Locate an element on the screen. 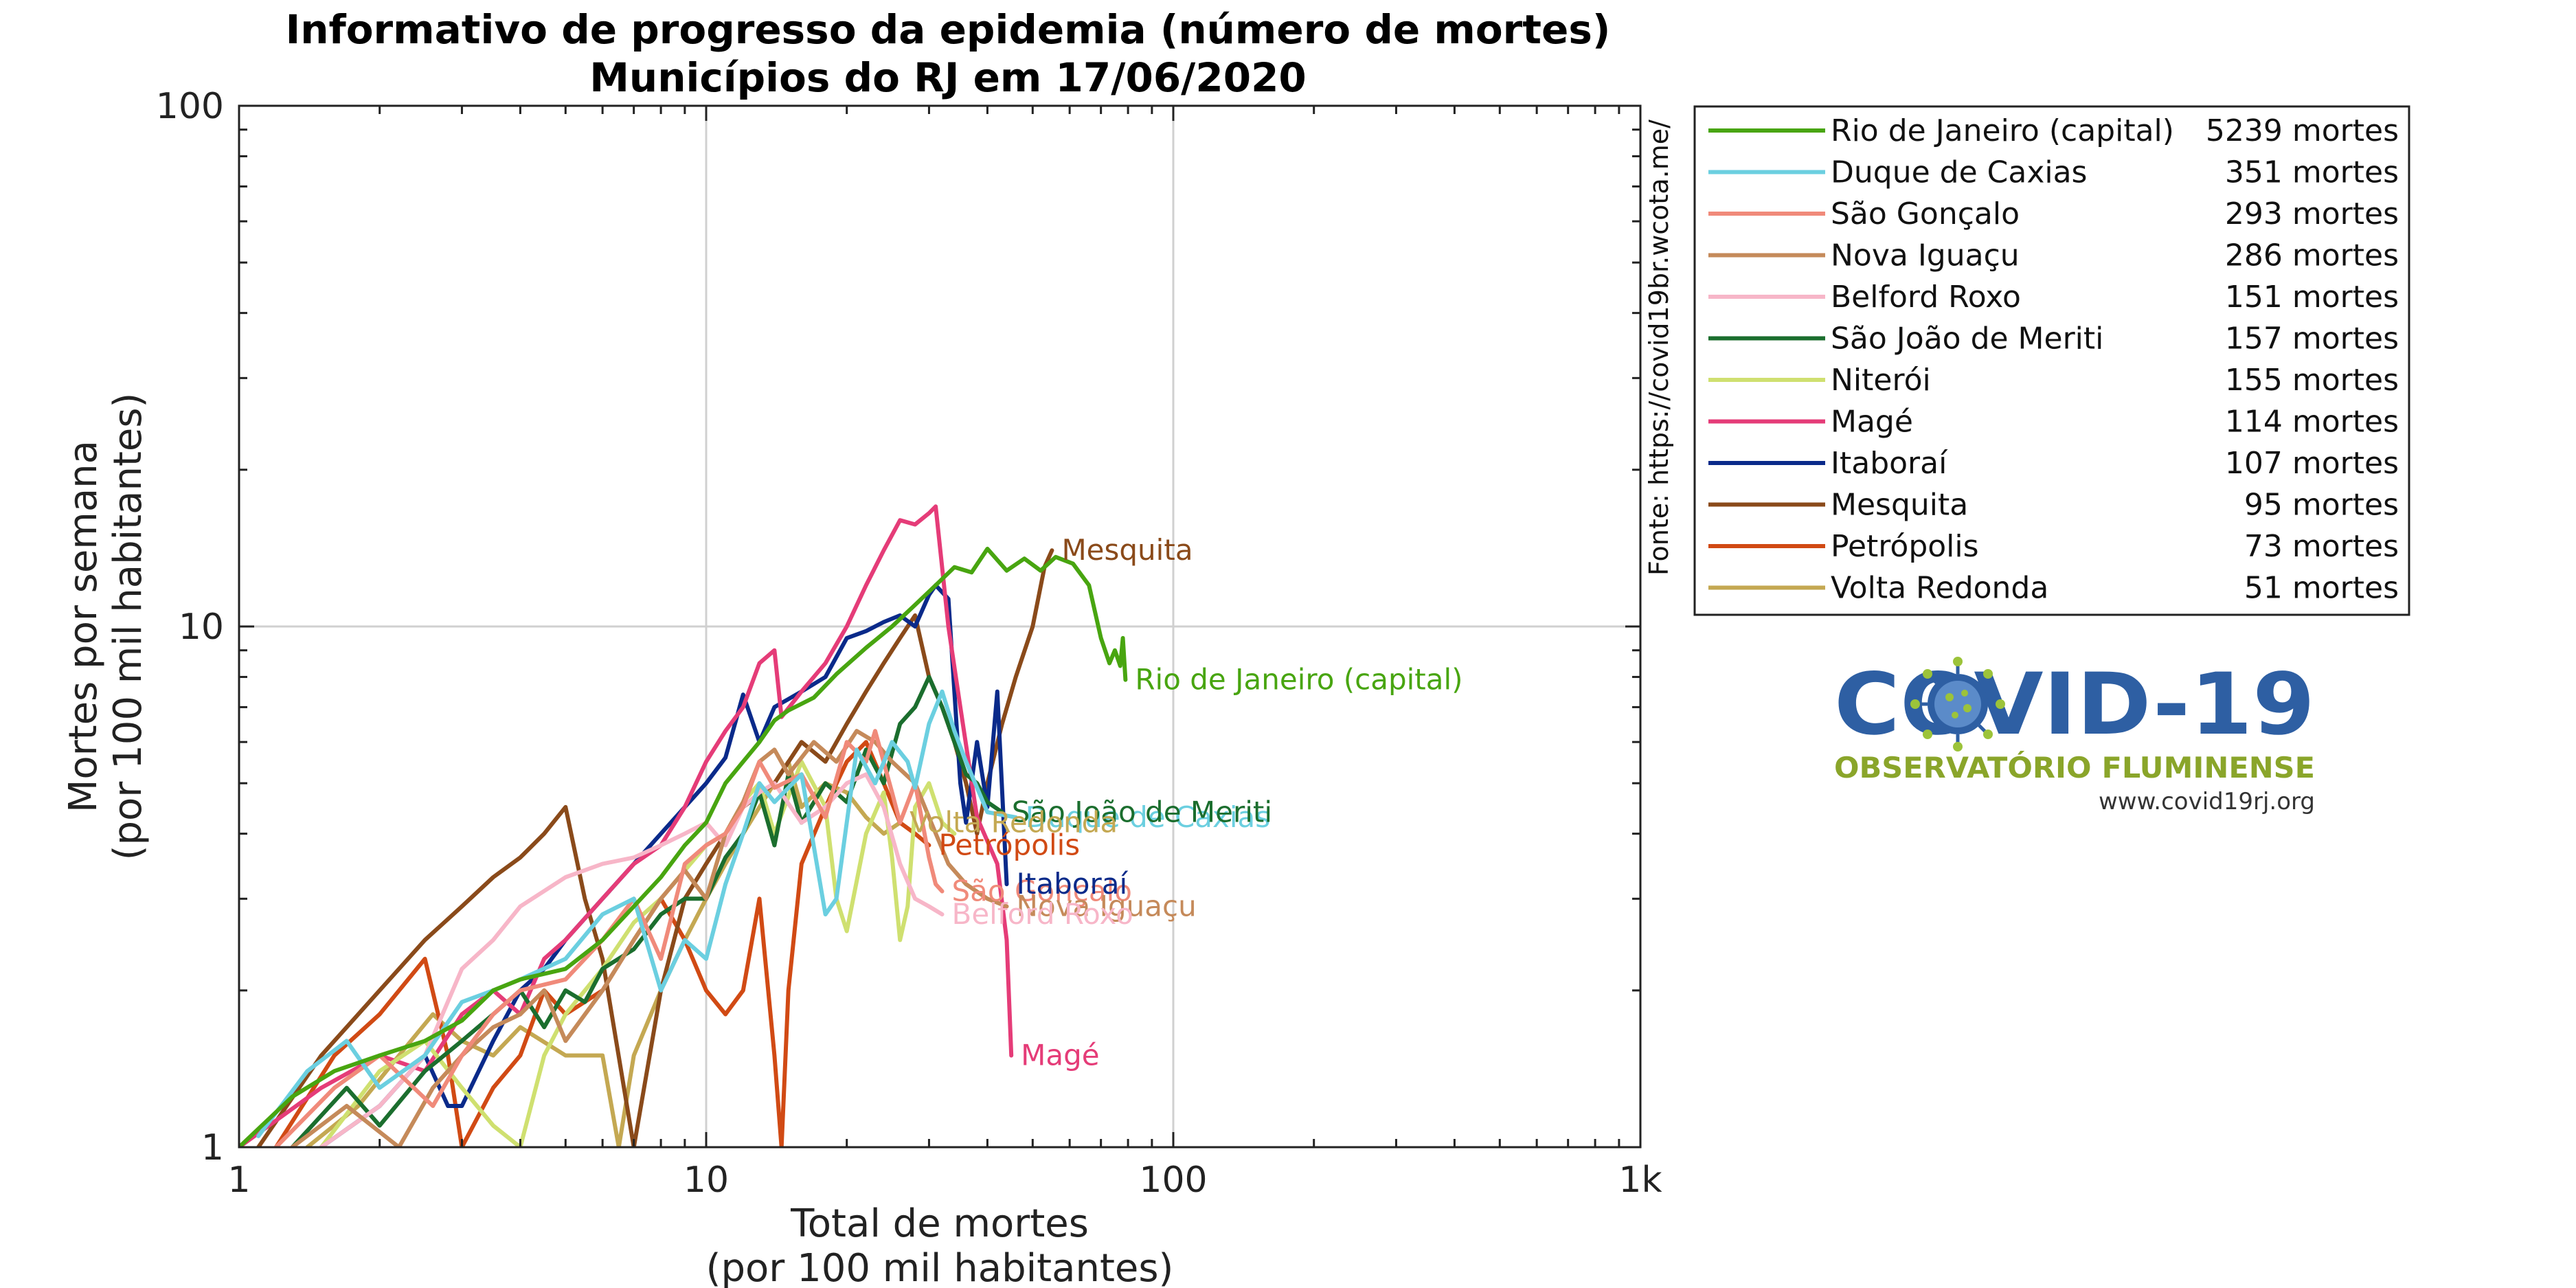 The width and height of the screenshot is (2576, 1288). x-axis-label-sub: (por 100 mil habitantes) is located at coordinates (940, 1267).